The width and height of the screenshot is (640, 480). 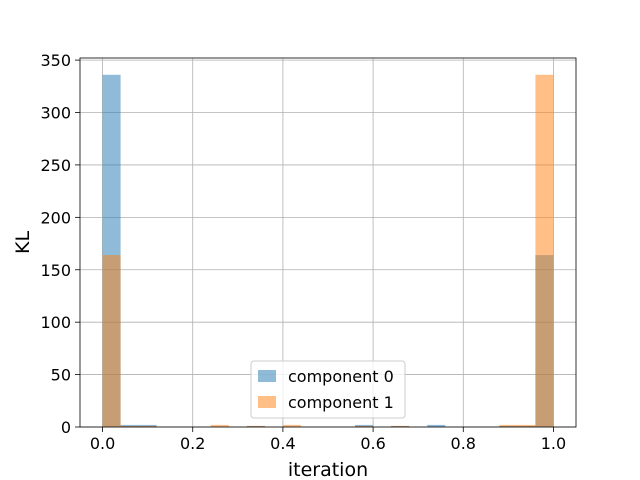 What do you see at coordinates (102, 443) in the screenshot?
I see `x-tick-label: 0.0` at bounding box center [102, 443].